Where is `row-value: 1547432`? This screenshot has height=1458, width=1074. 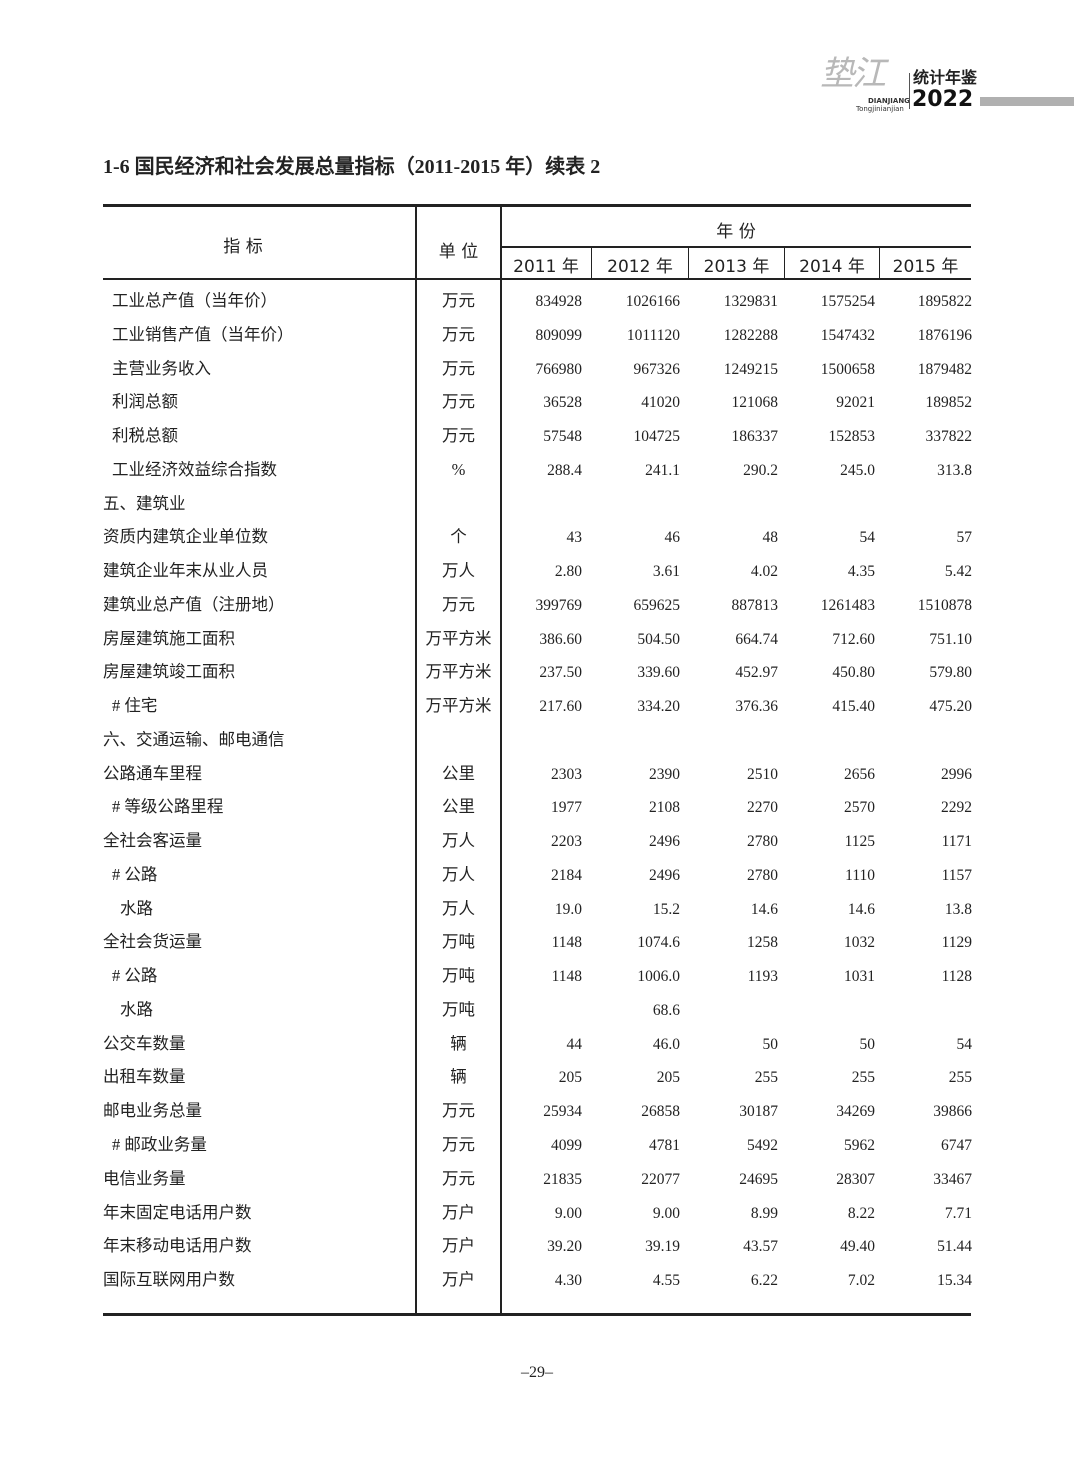 row-value: 1547432 is located at coordinates (847, 335).